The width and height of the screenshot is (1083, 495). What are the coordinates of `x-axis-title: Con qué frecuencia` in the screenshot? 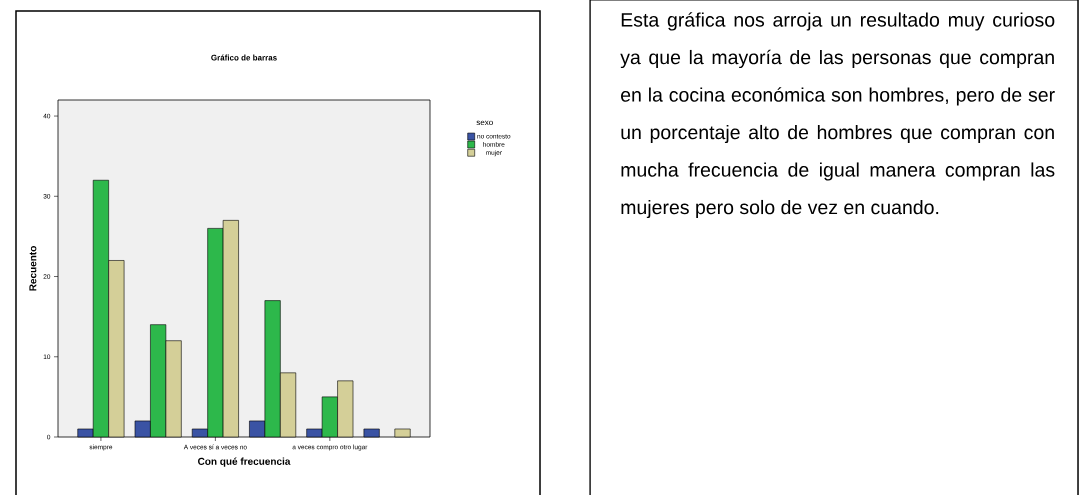 It's located at (244, 462).